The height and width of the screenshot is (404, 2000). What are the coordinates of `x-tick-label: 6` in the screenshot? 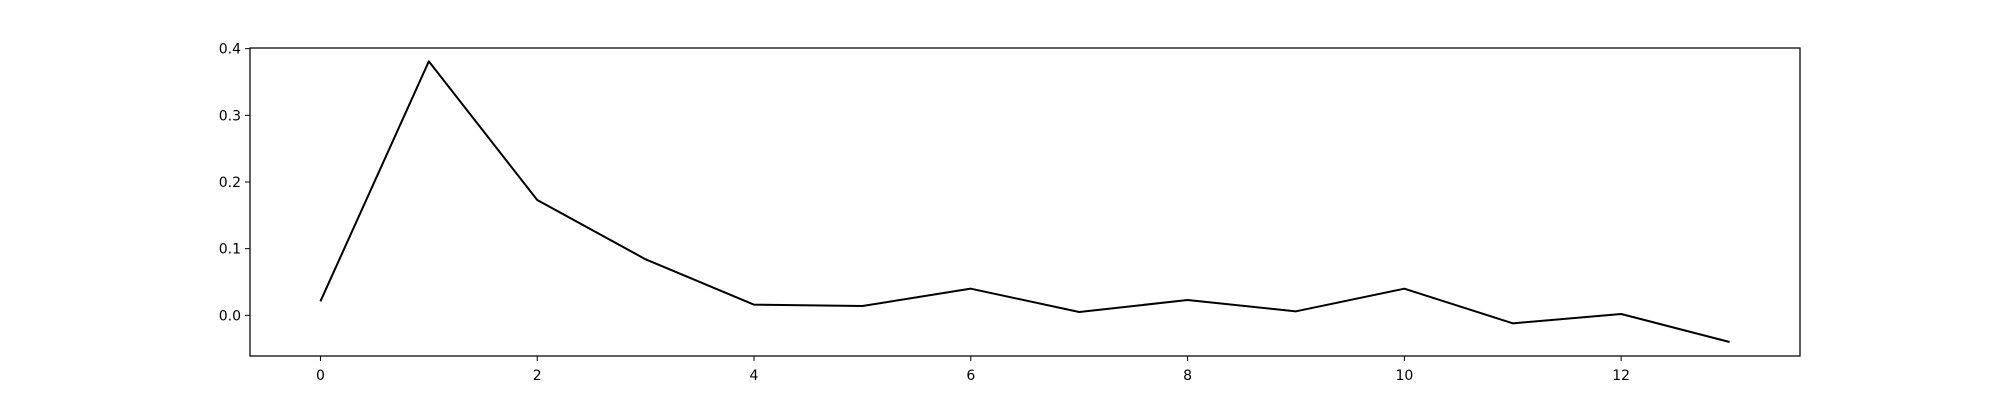 It's located at (970, 376).